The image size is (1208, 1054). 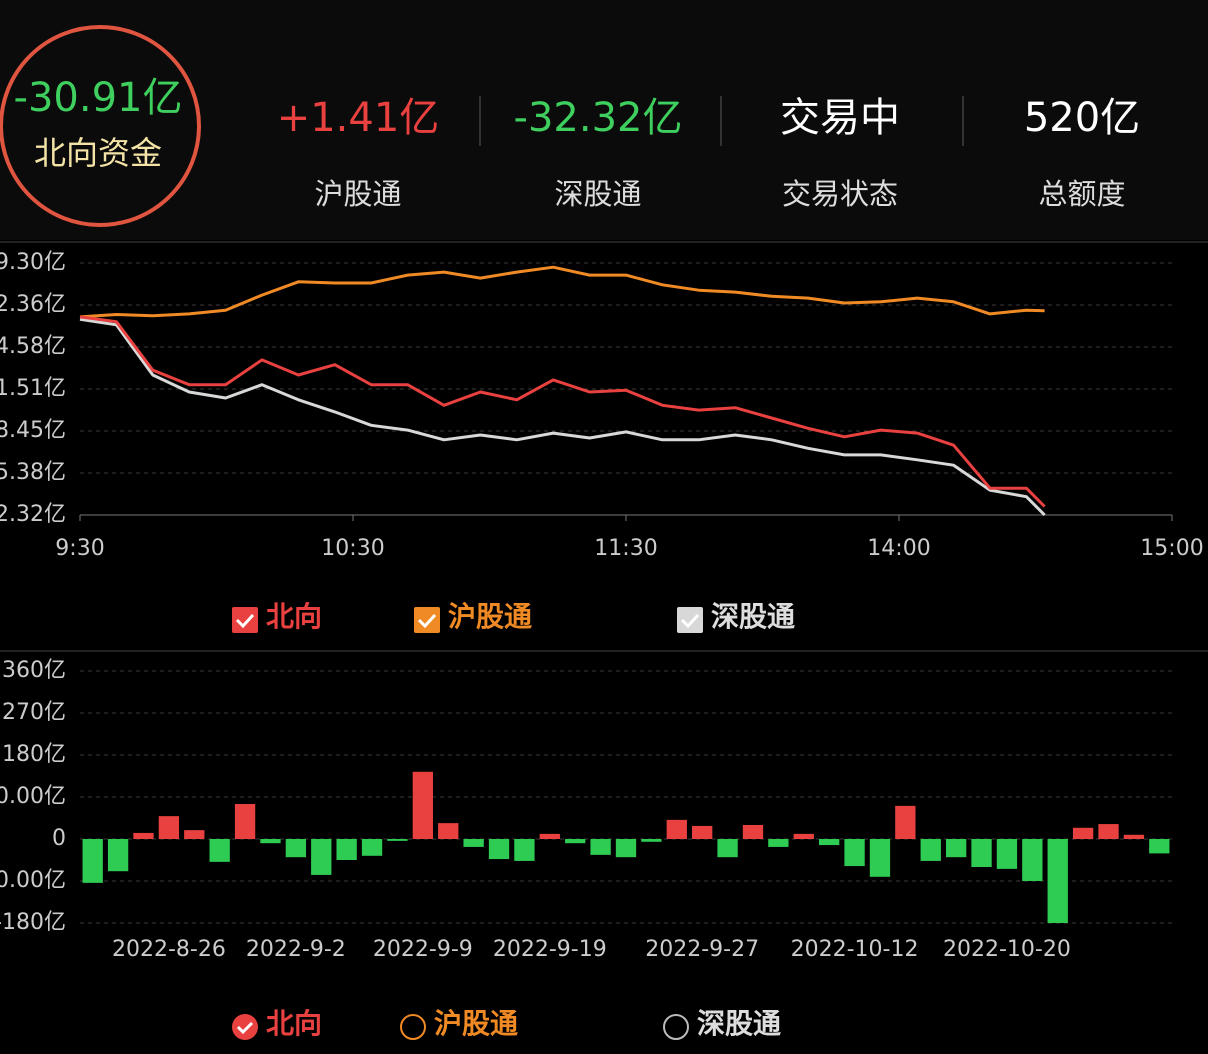 What do you see at coordinates (33, 262) in the screenshot?
I see `y-tick-label: 9.30亿` at bounding box center [33, 262].